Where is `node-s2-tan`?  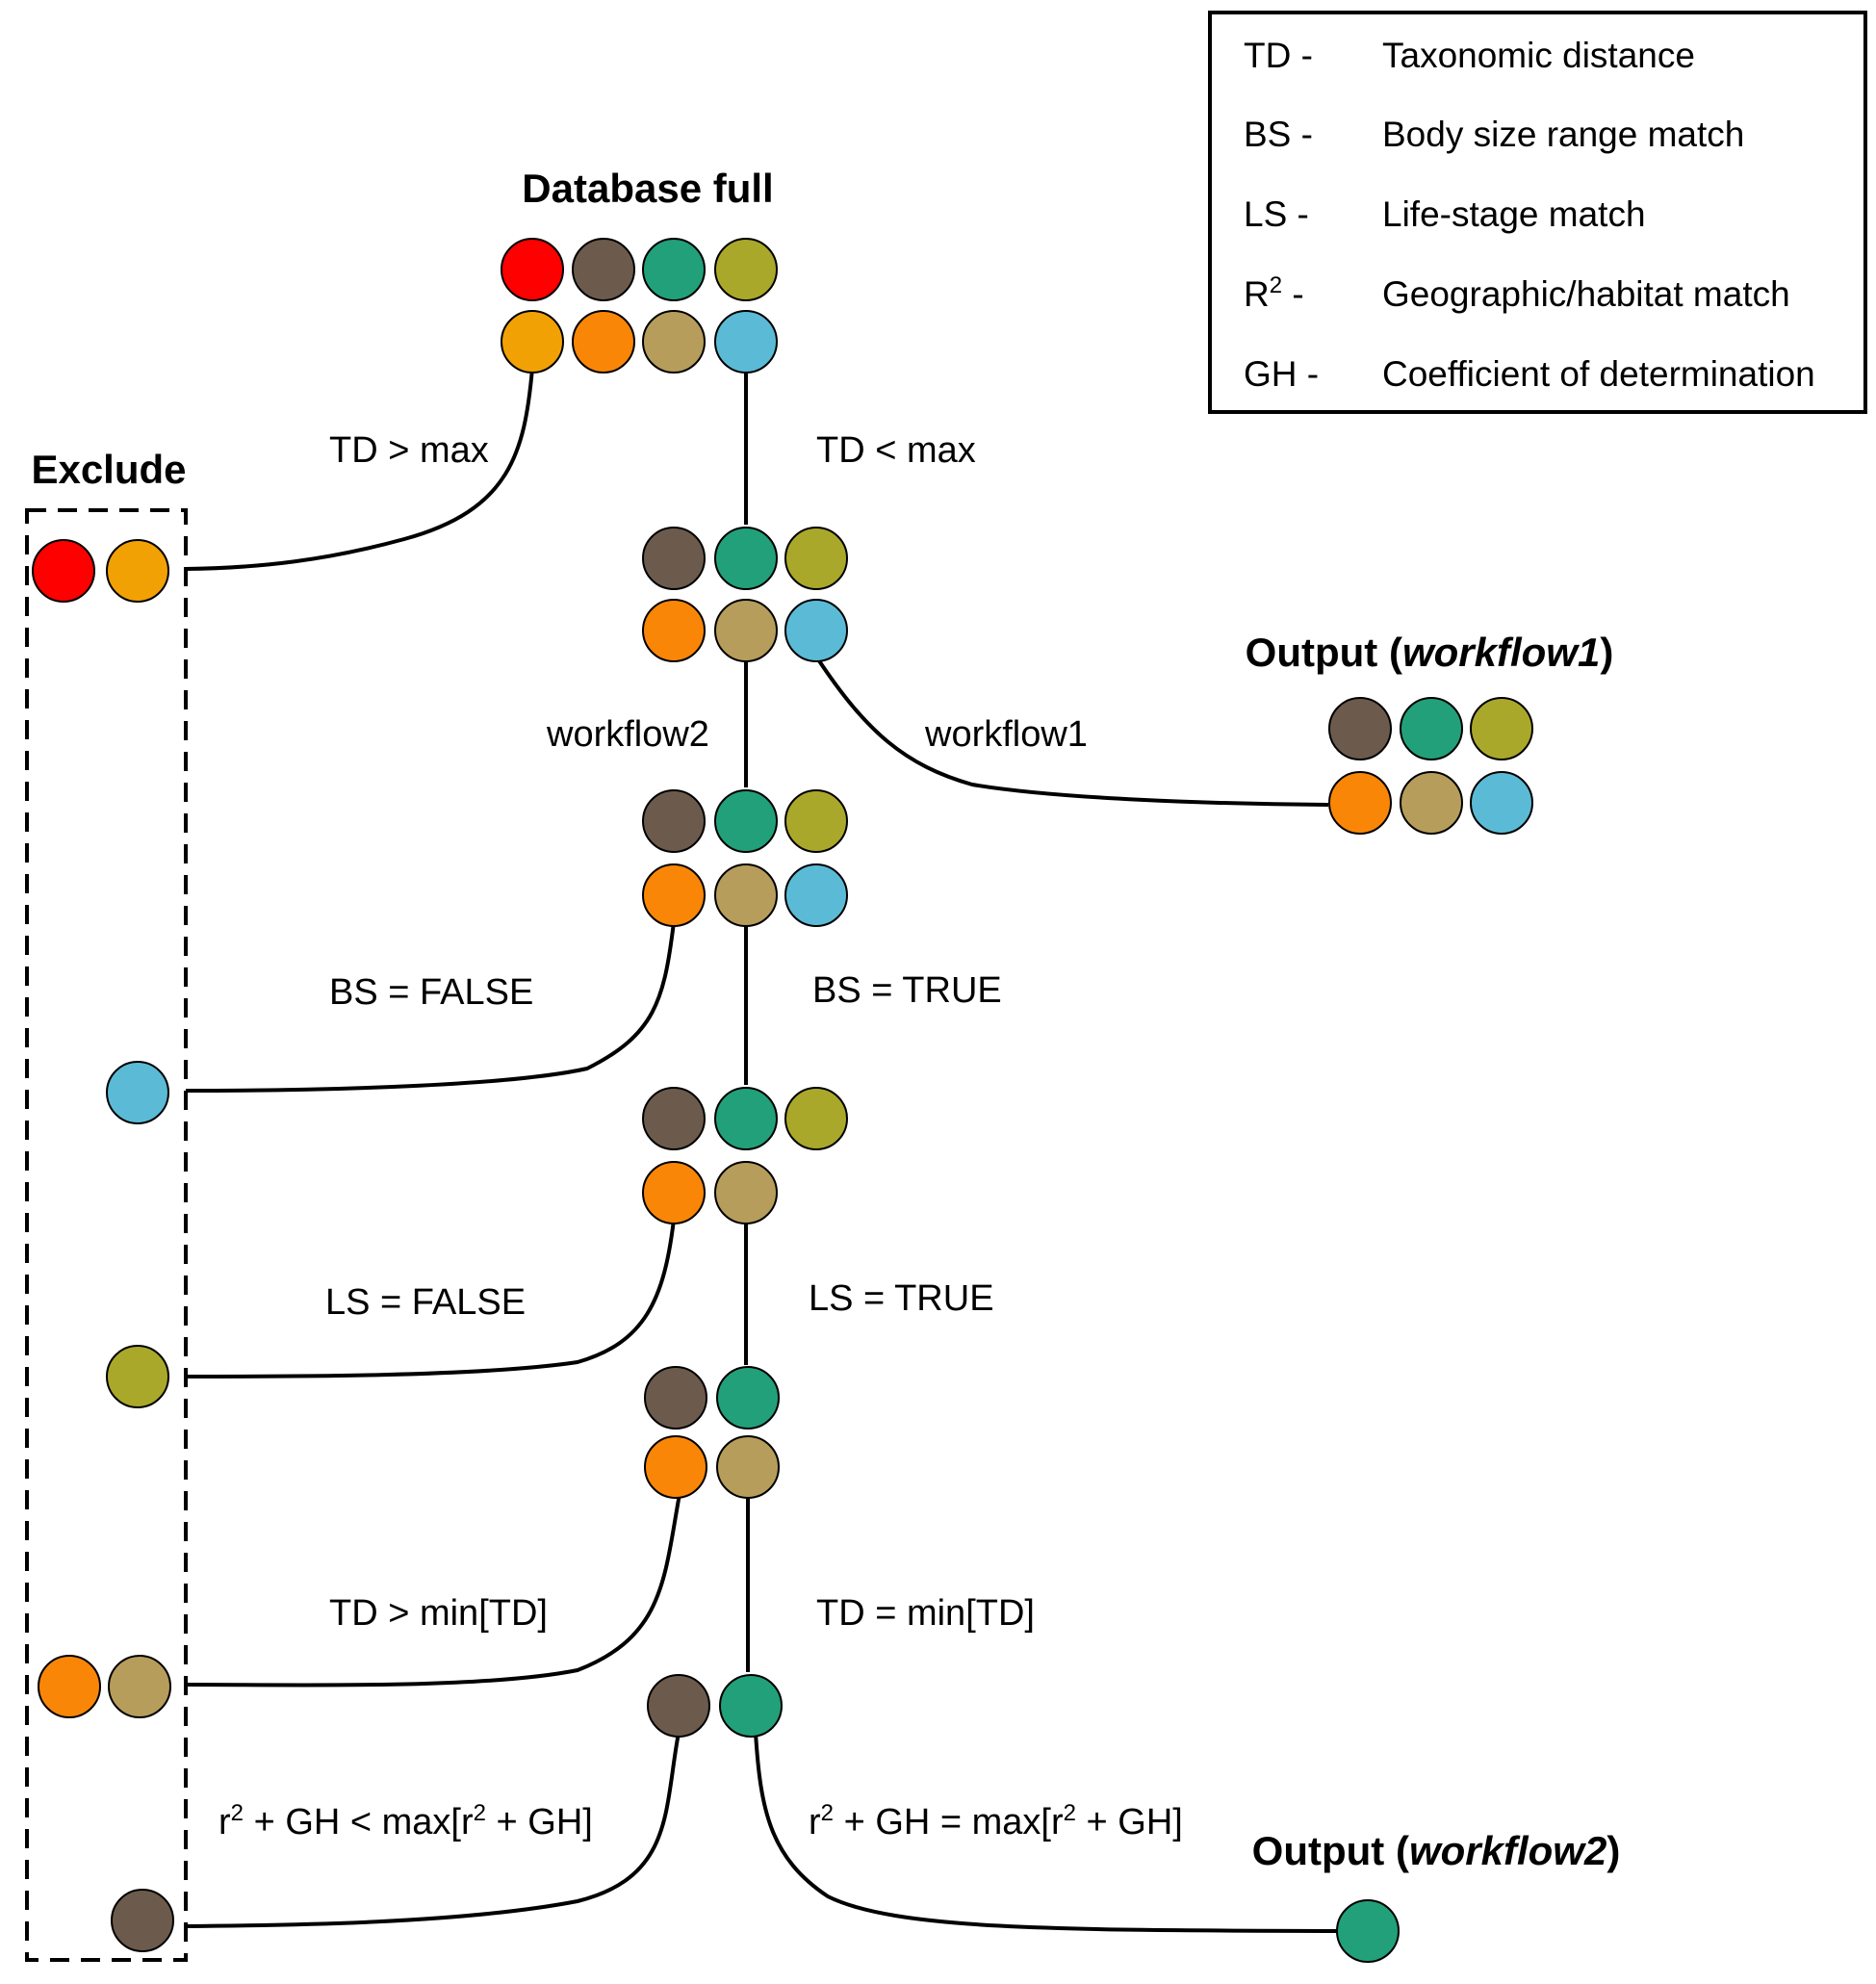 node-s2-tan is located at coordinates (746, 895).